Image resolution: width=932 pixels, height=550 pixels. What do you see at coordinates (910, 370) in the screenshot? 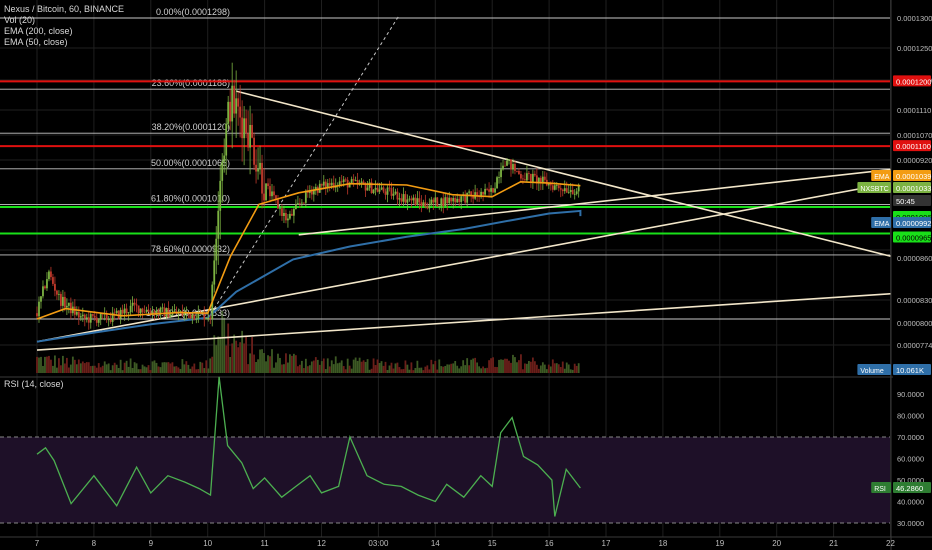
I see `volume-badge-value: 10.061K` at bounding box center [910, 370].